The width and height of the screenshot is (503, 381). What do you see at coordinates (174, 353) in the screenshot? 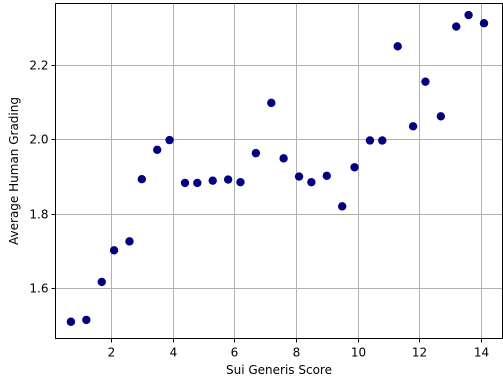
I see `x-tick-label: 4` at bounding box center [174, 353].